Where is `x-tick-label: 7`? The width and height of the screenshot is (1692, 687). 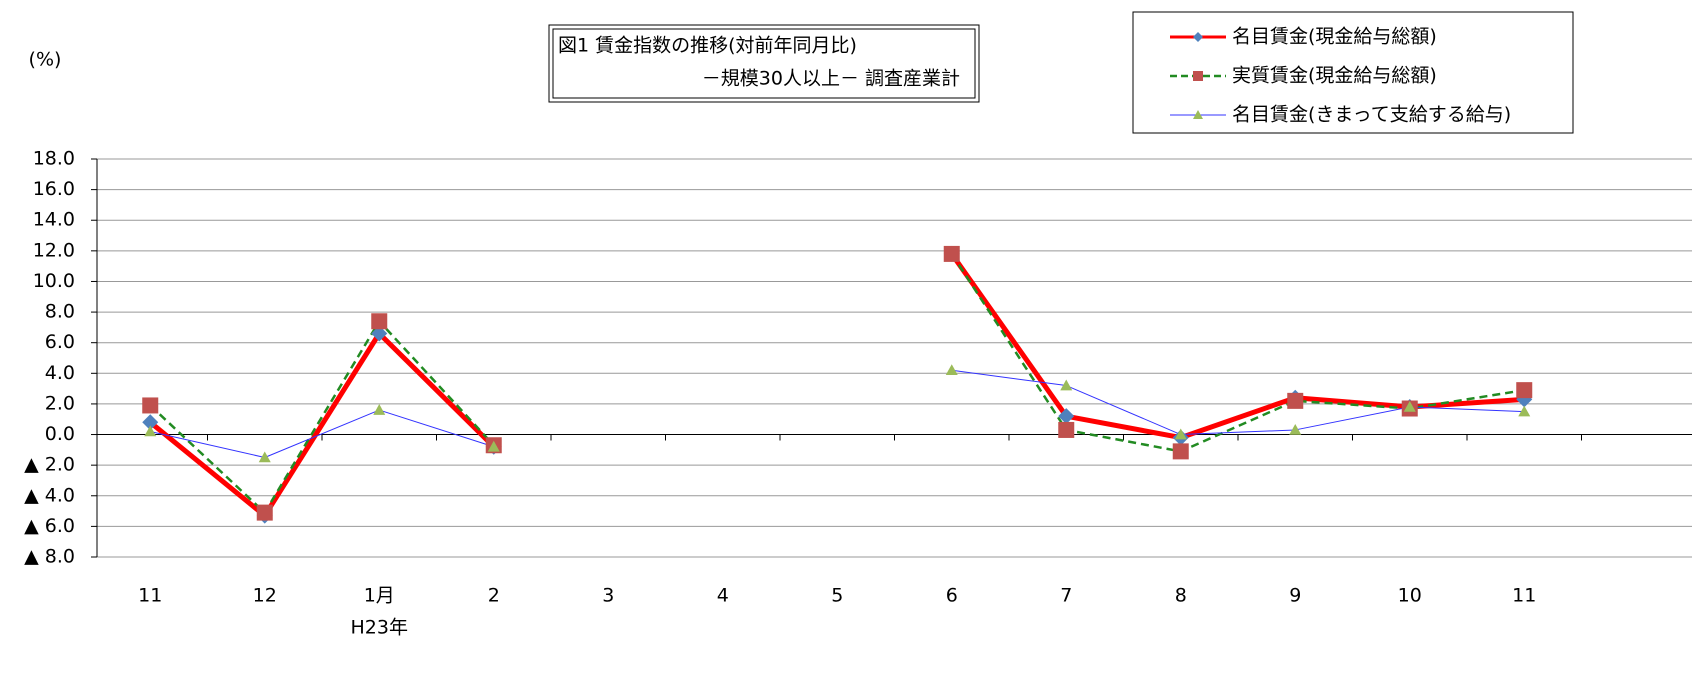 x-tick-label: 7 is located at coordinates (1066, 596).